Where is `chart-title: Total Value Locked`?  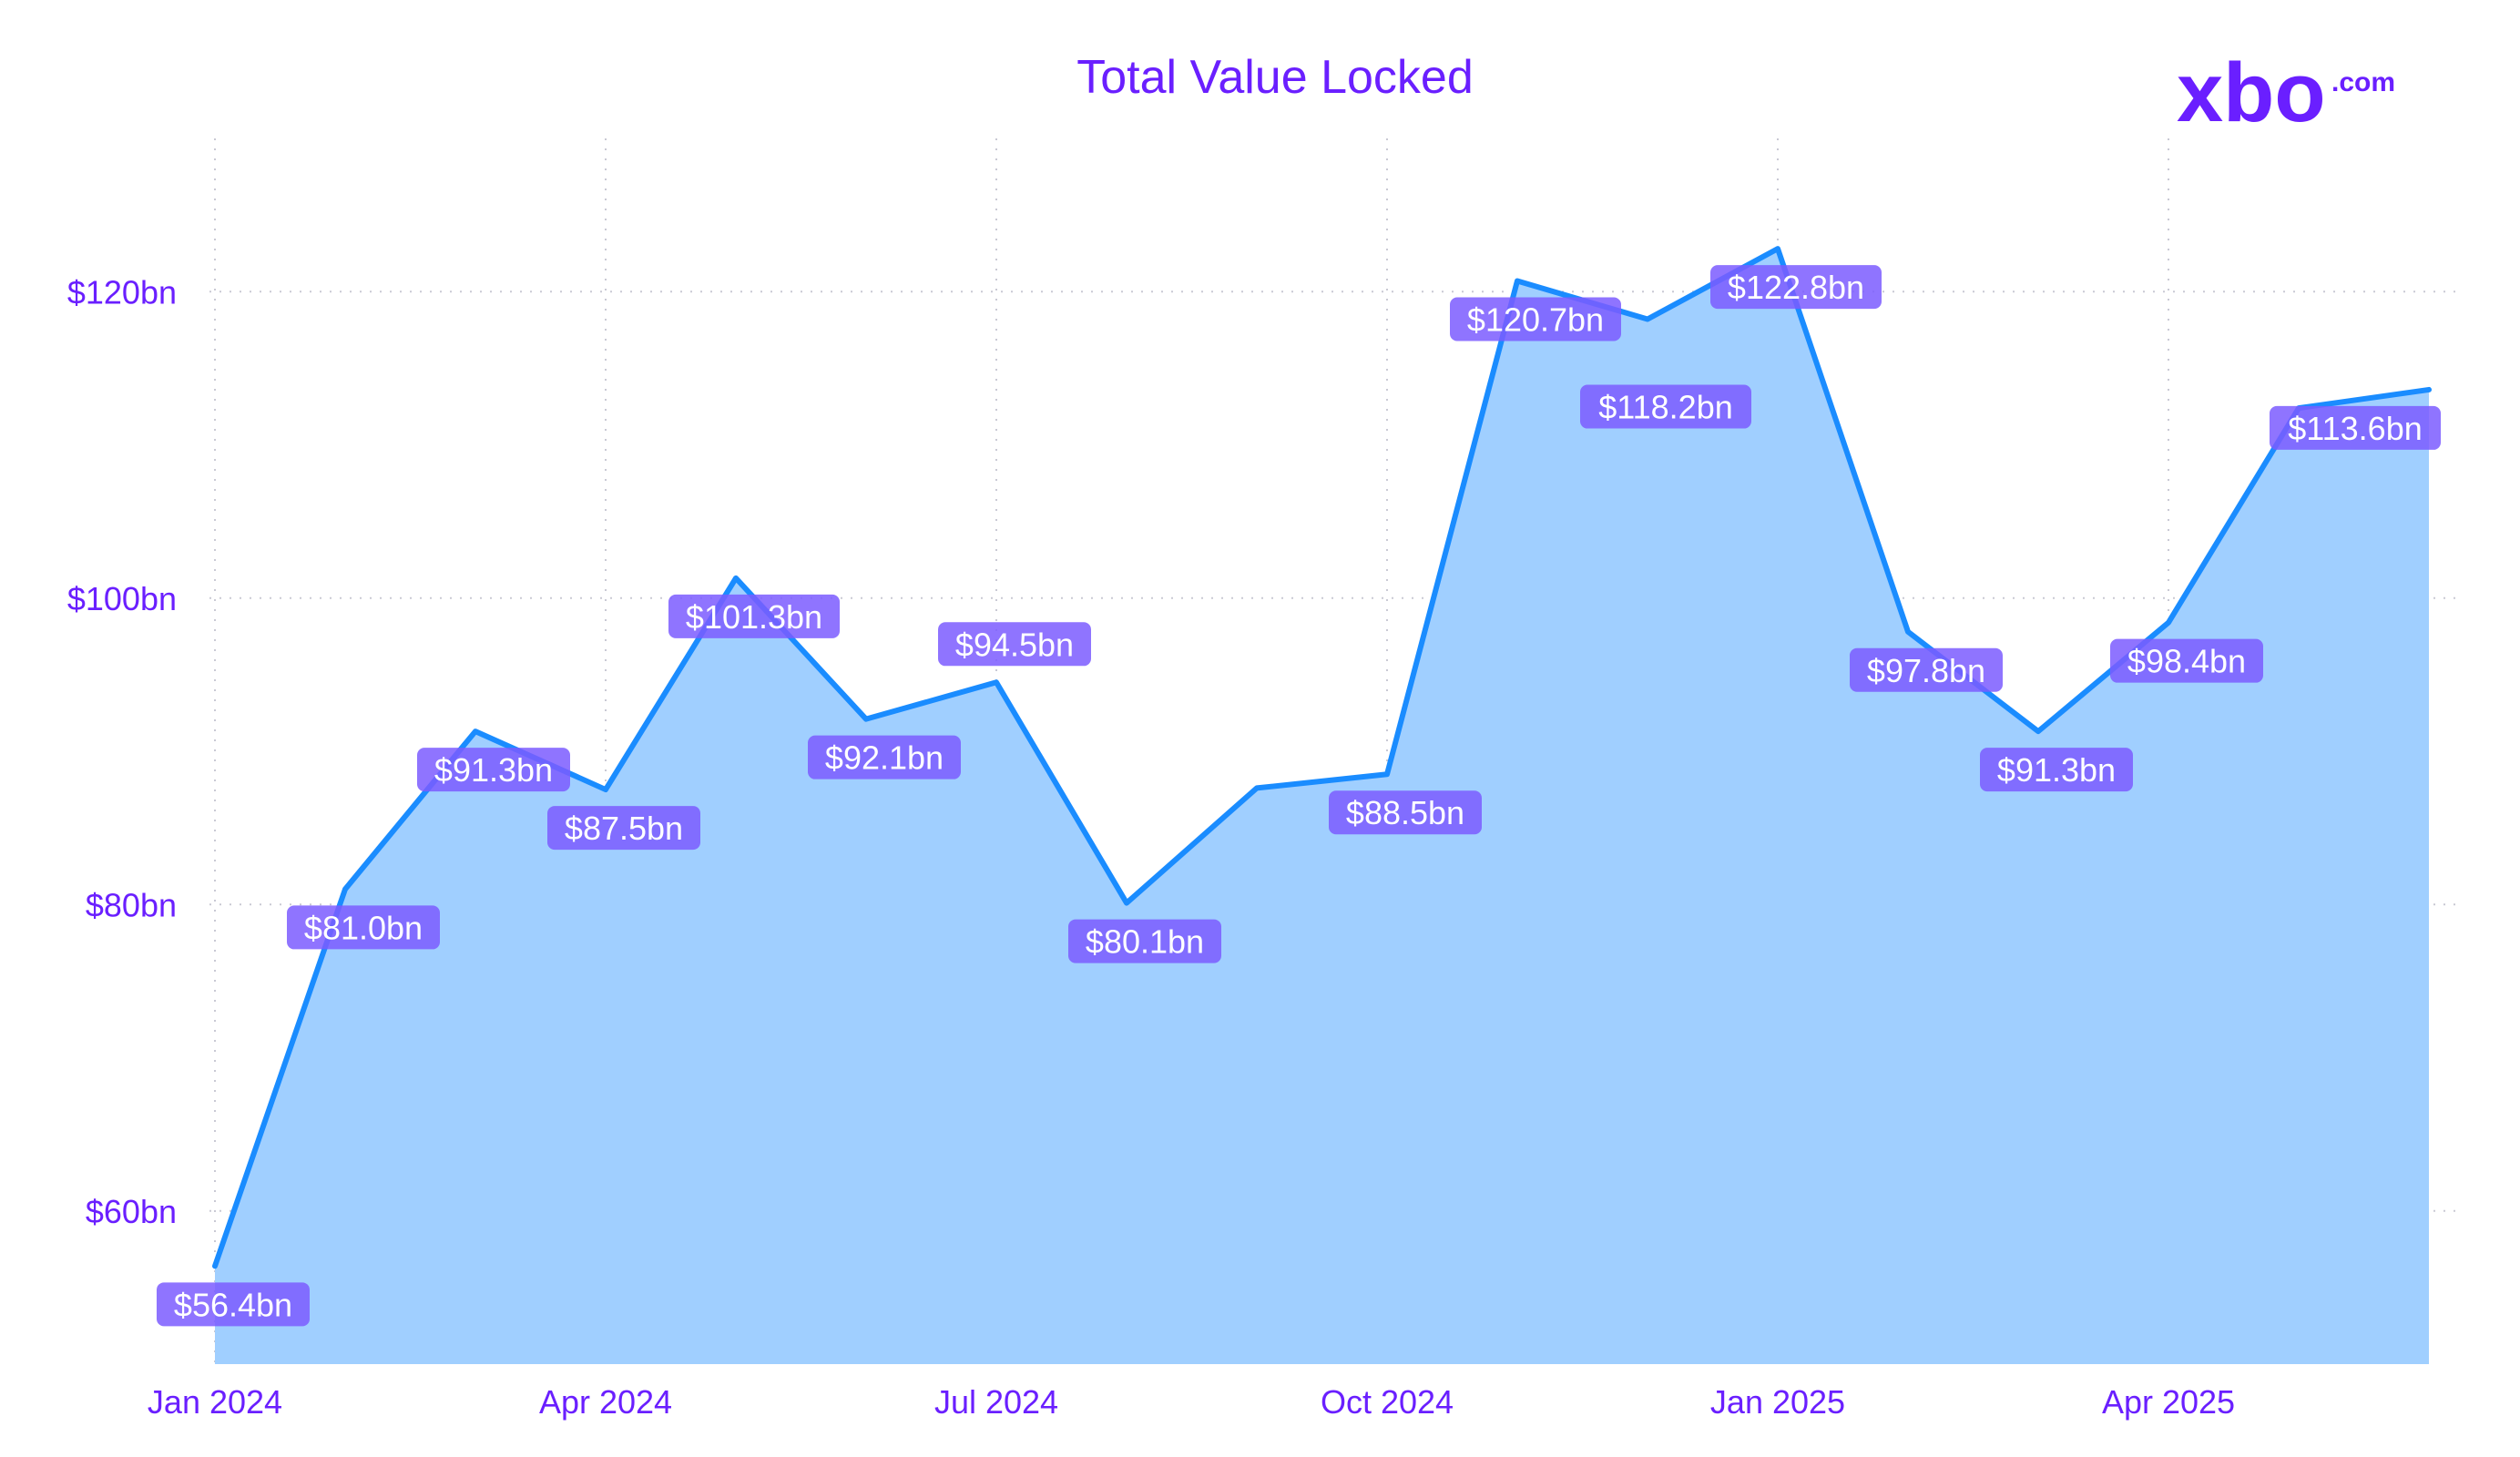 chart-title: Total Value Locked is located at coordinates (1275, 77).